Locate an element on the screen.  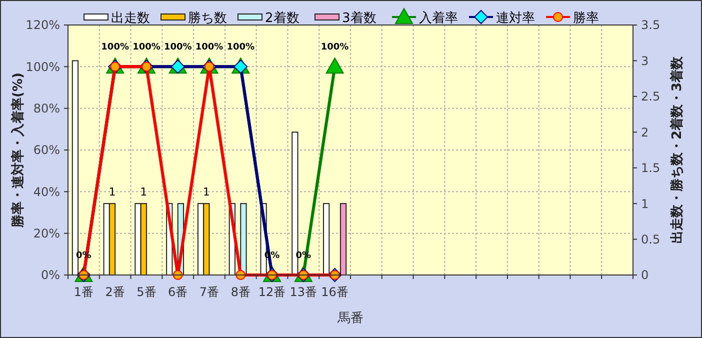
legend-label: 3着数 is located at coordinates (359, 18).